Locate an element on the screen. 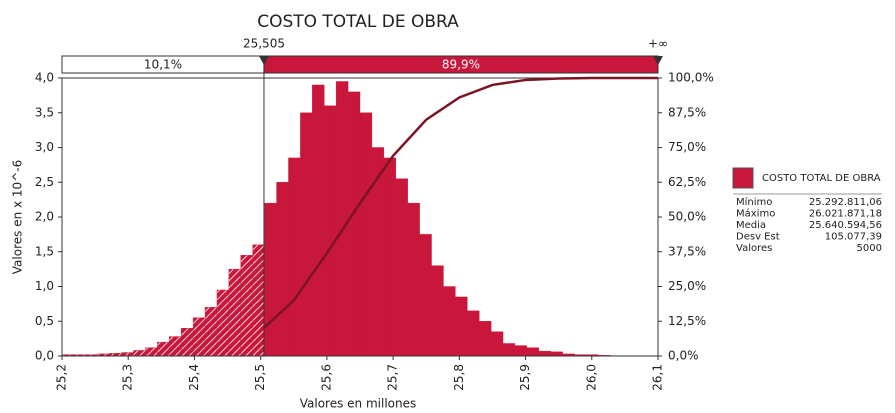 This screenshot has height=413, width=895. x-tick-label: 26,1 is located at coordinates (658, 377).